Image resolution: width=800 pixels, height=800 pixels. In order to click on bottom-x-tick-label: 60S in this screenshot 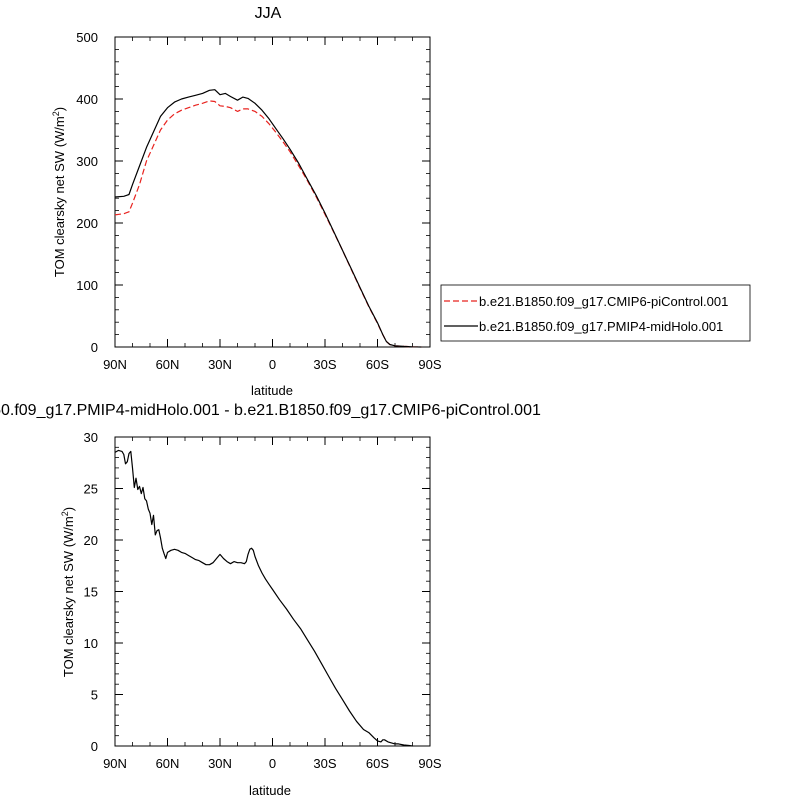, I will do `click(377, 763)`.